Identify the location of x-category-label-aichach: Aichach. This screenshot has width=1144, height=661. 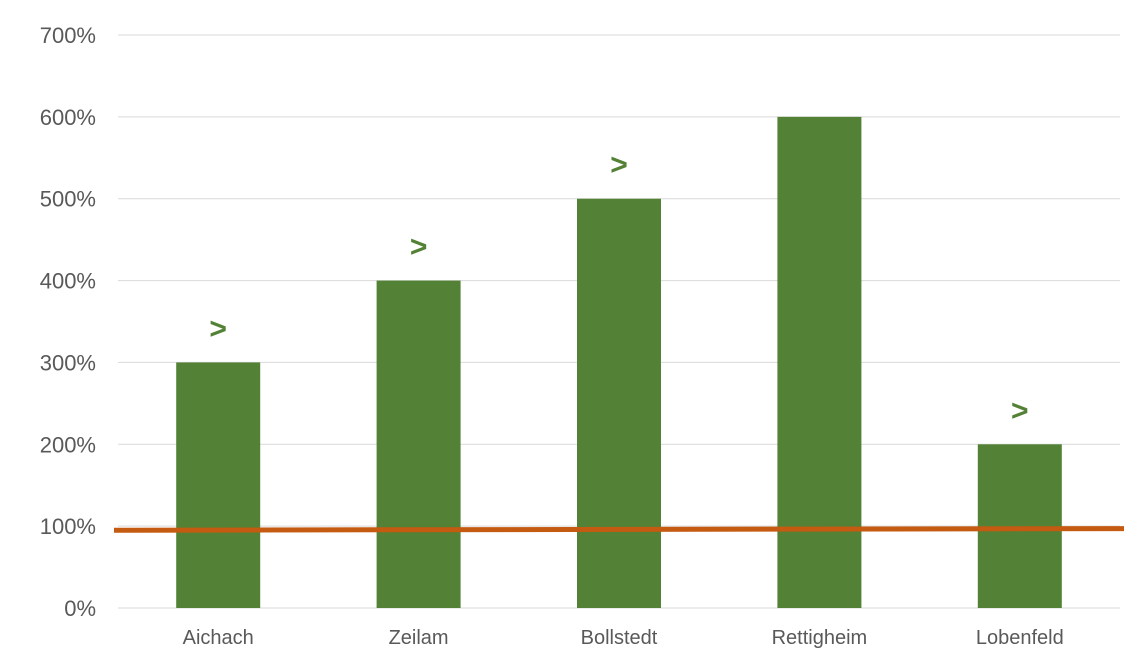
(218, 638).